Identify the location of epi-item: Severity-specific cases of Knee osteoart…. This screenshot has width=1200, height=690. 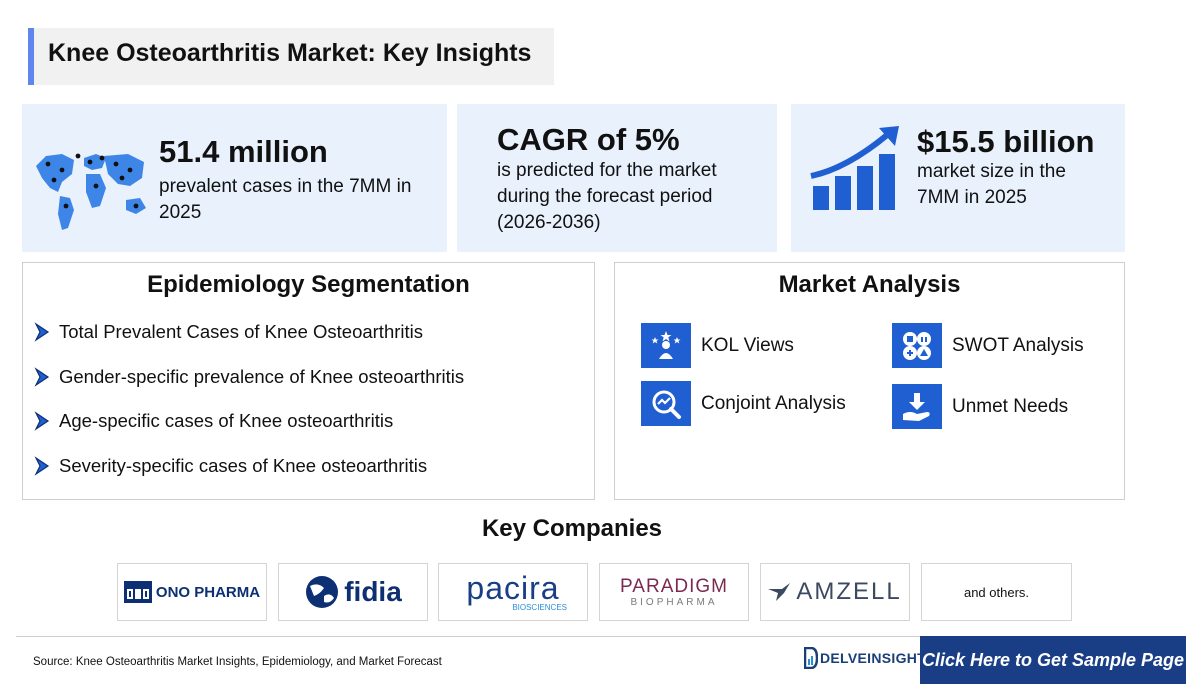
(230, 466).